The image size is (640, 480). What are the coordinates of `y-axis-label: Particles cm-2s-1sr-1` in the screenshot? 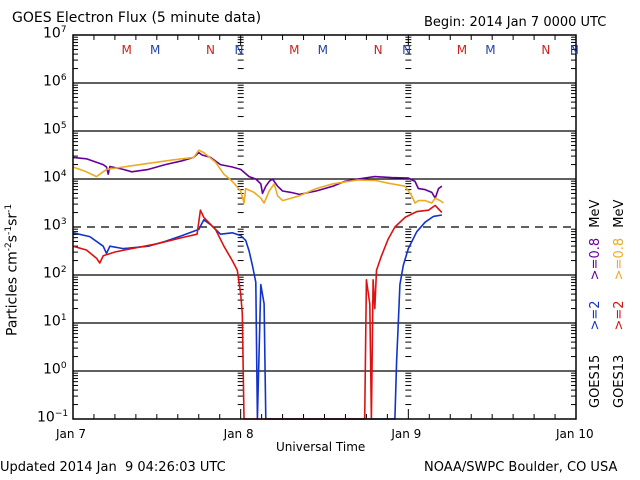 It's located at (12, 270).